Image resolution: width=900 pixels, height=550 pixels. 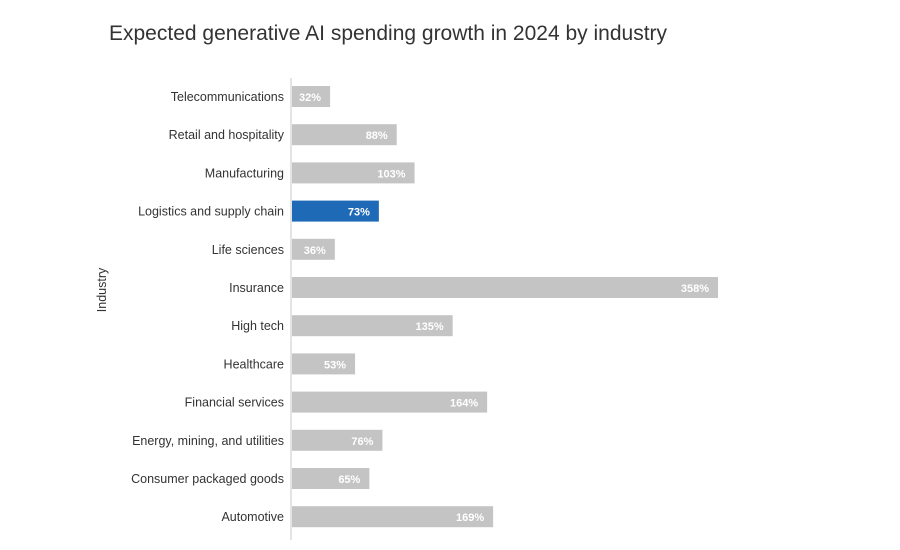 I want to click on bar-consumer-packaged-goods, so click(x=331, y=478).